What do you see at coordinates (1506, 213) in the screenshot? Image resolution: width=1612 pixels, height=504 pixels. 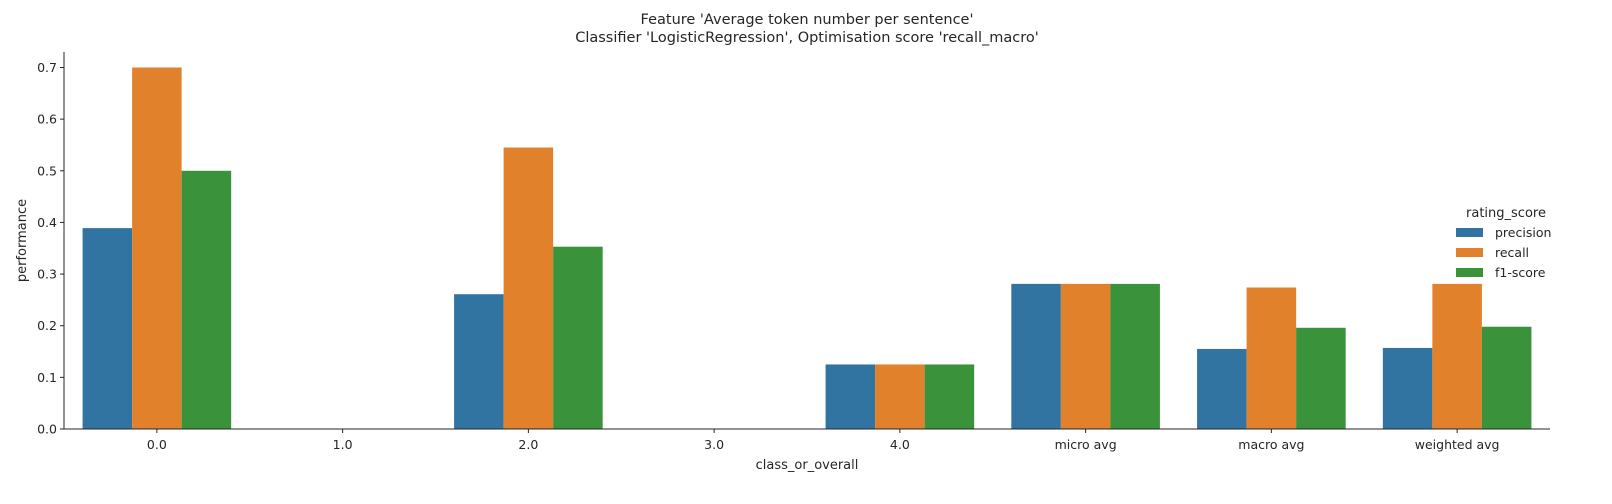 I see `legend-title: rating_score` at bounding box center [1506, 213].